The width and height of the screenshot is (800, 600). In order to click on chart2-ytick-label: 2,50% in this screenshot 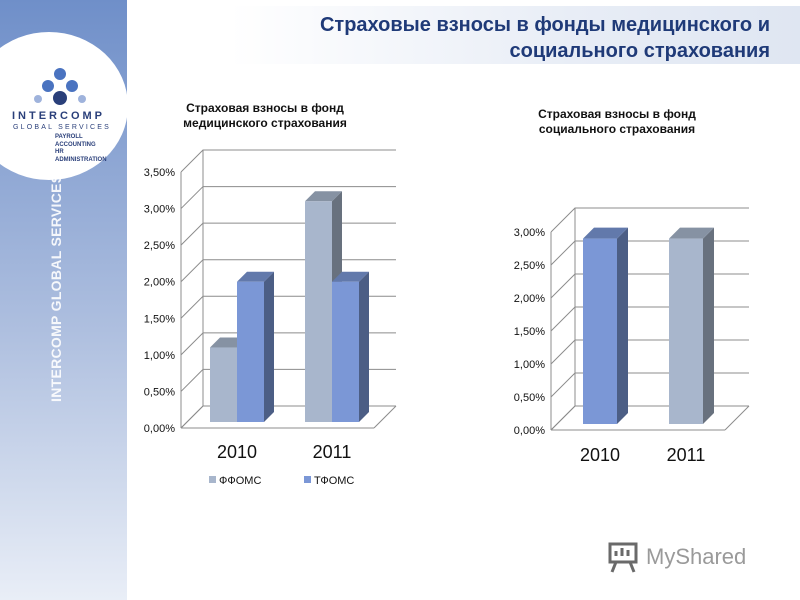, I will do `click(529, 266)`.